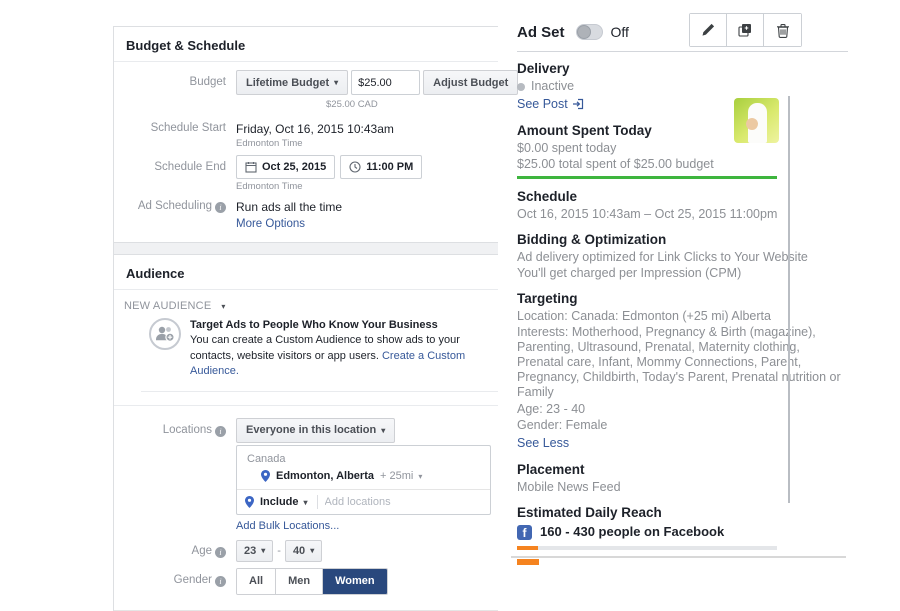 The height and width of the screenshot is (611, 900). I want to click on end-date-field: Oct 25, 2015, so click(286, 167).